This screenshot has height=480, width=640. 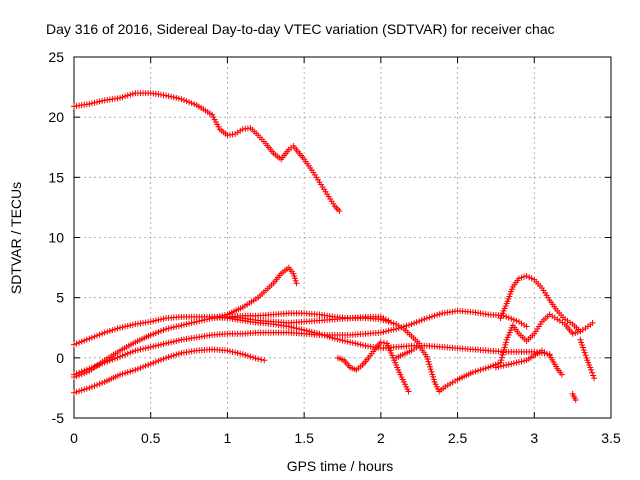 What do you see at coordinates (316, 328) in the screenshot?
I see `series-arc-d` at bounding box center [316, 328].